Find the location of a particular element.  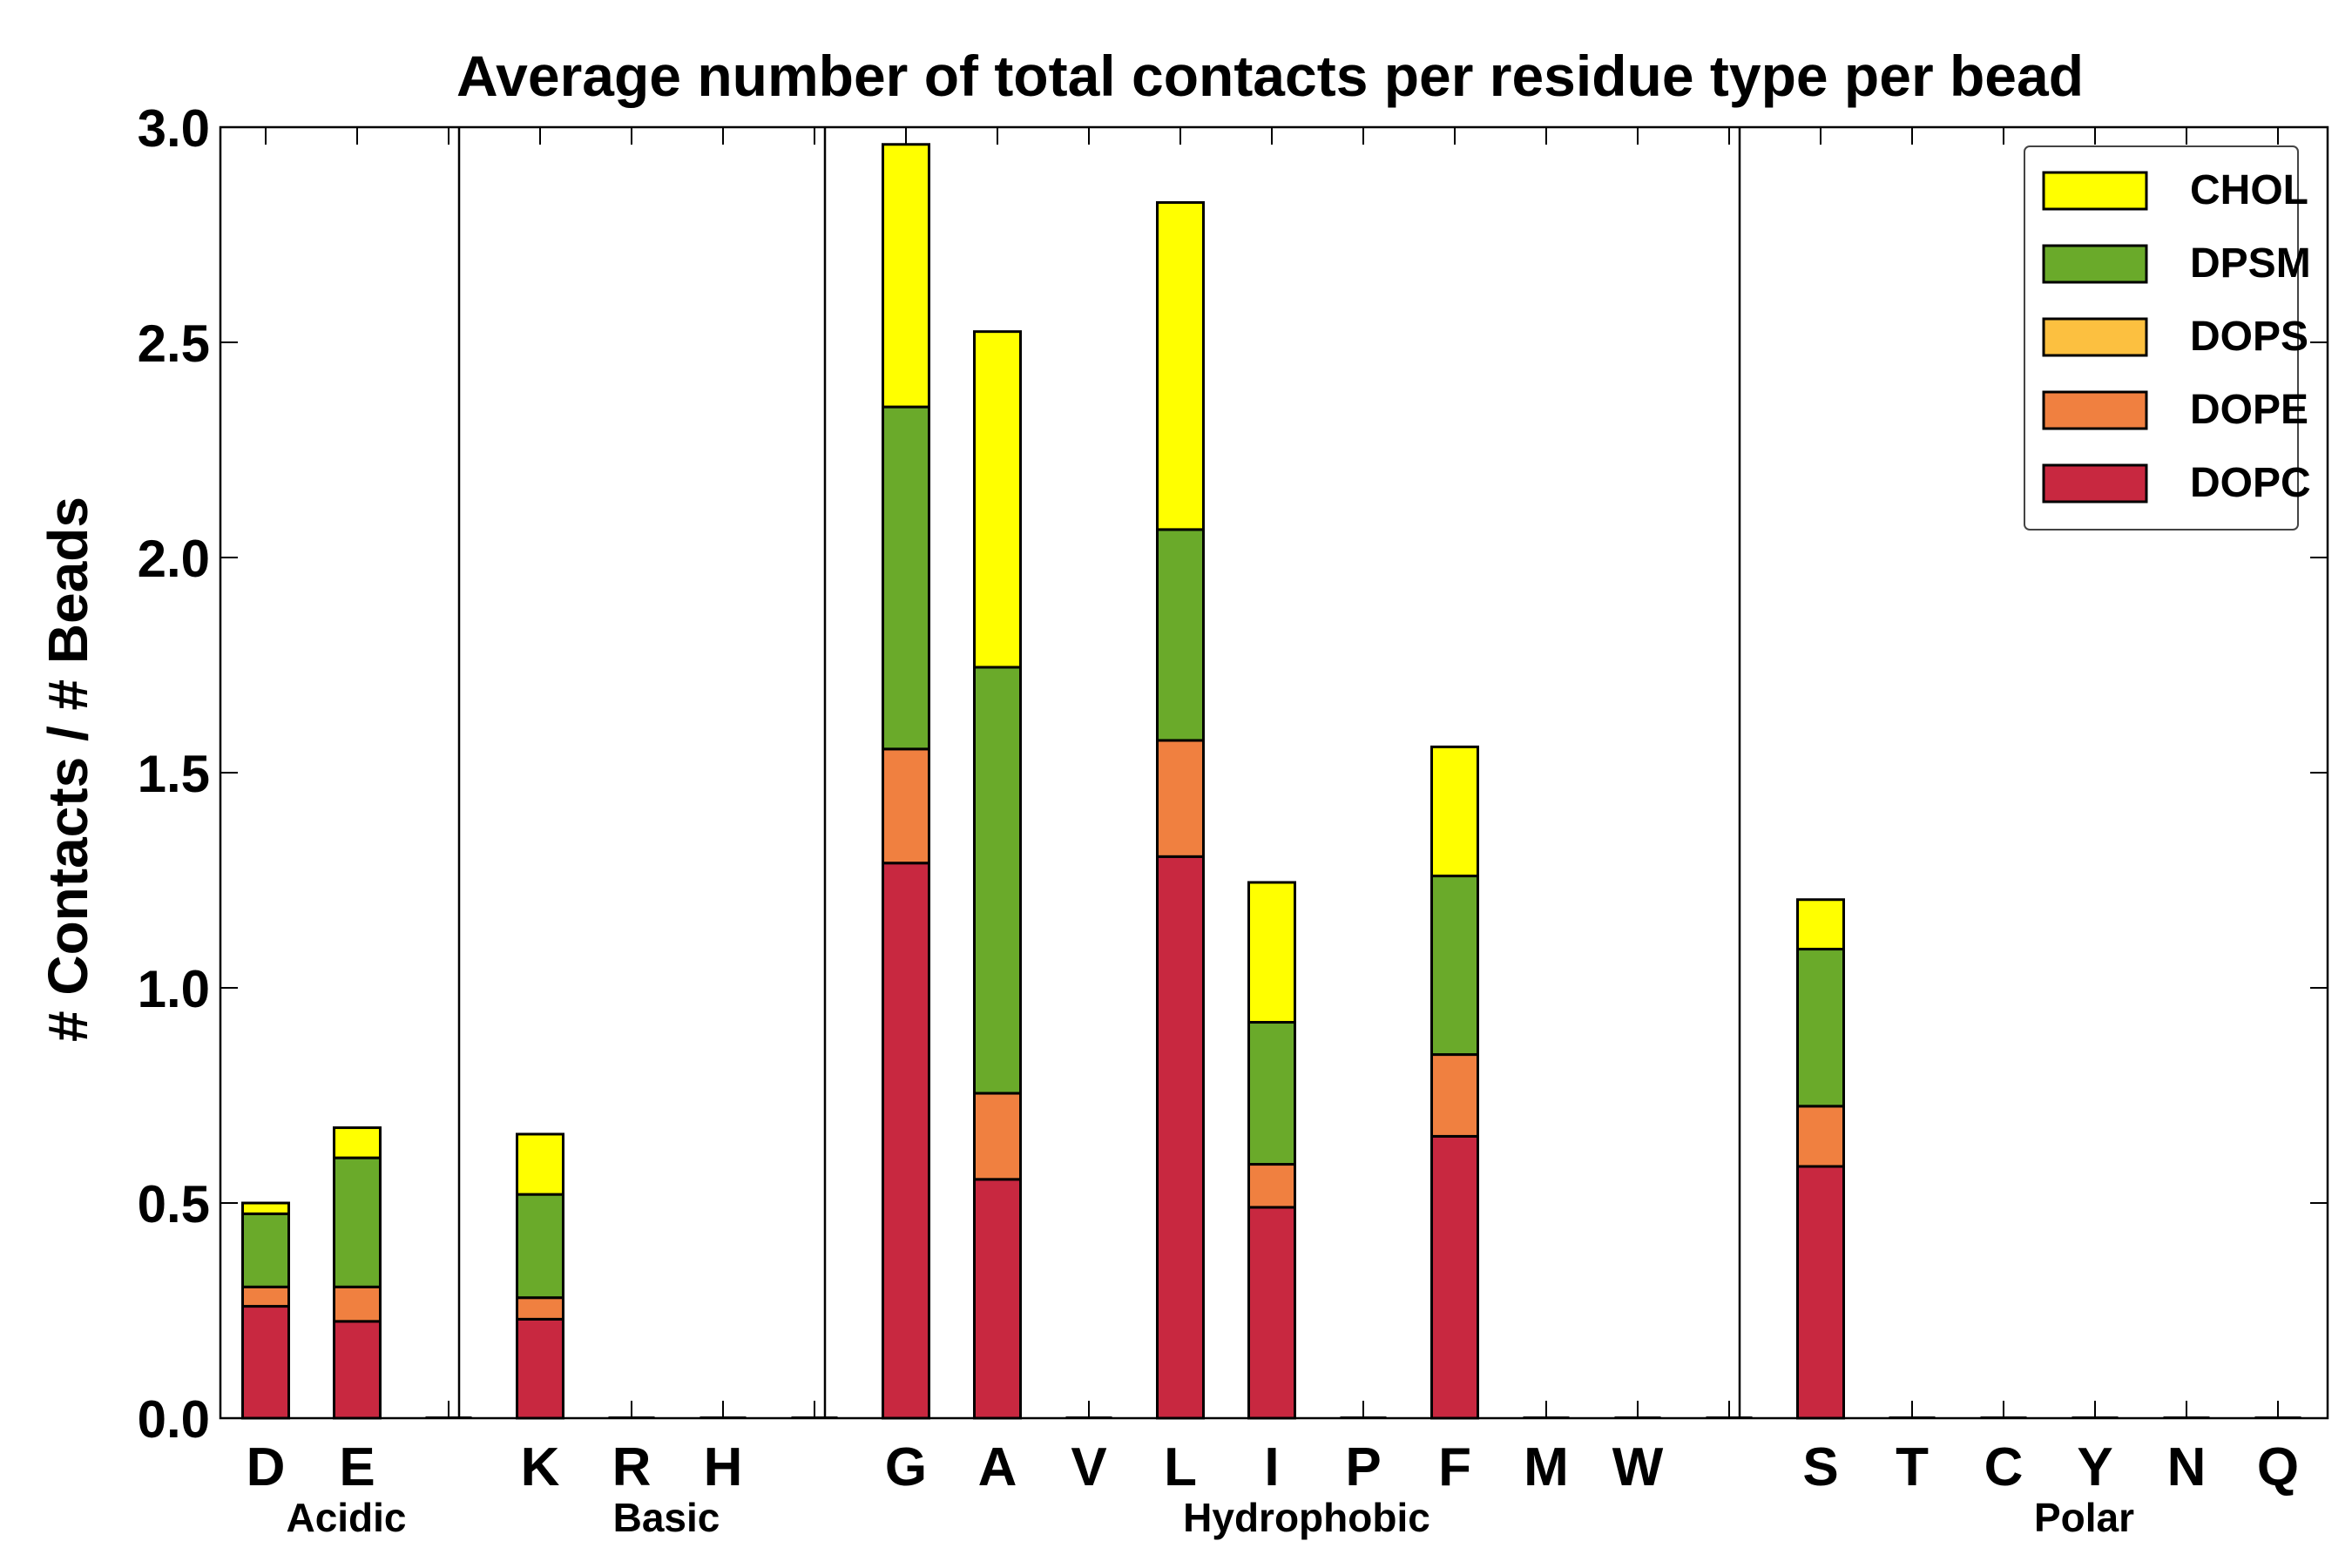

y-tick-label: 1.5 is located at coordinates (174, 774).